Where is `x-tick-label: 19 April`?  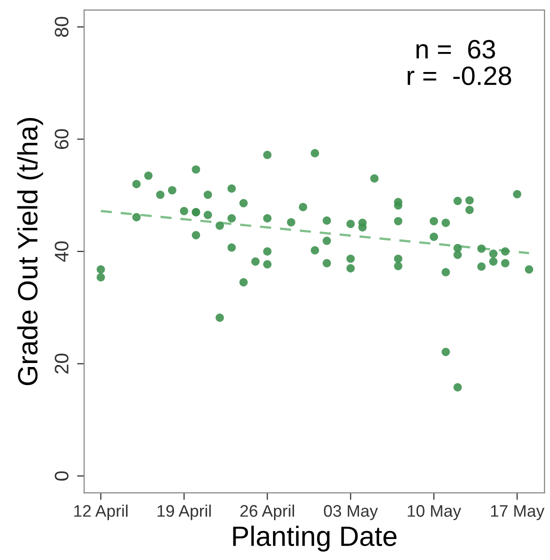 x-tick-label: 19 April is located at coordinates (184, 512).